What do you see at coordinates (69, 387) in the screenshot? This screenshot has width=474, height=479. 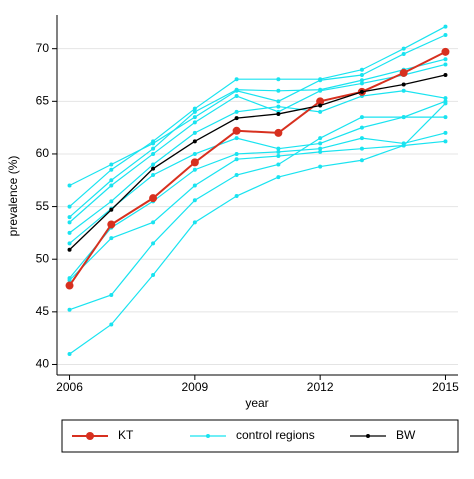 I see `x-tick-label: 2006` at bounding box center [69, 387].